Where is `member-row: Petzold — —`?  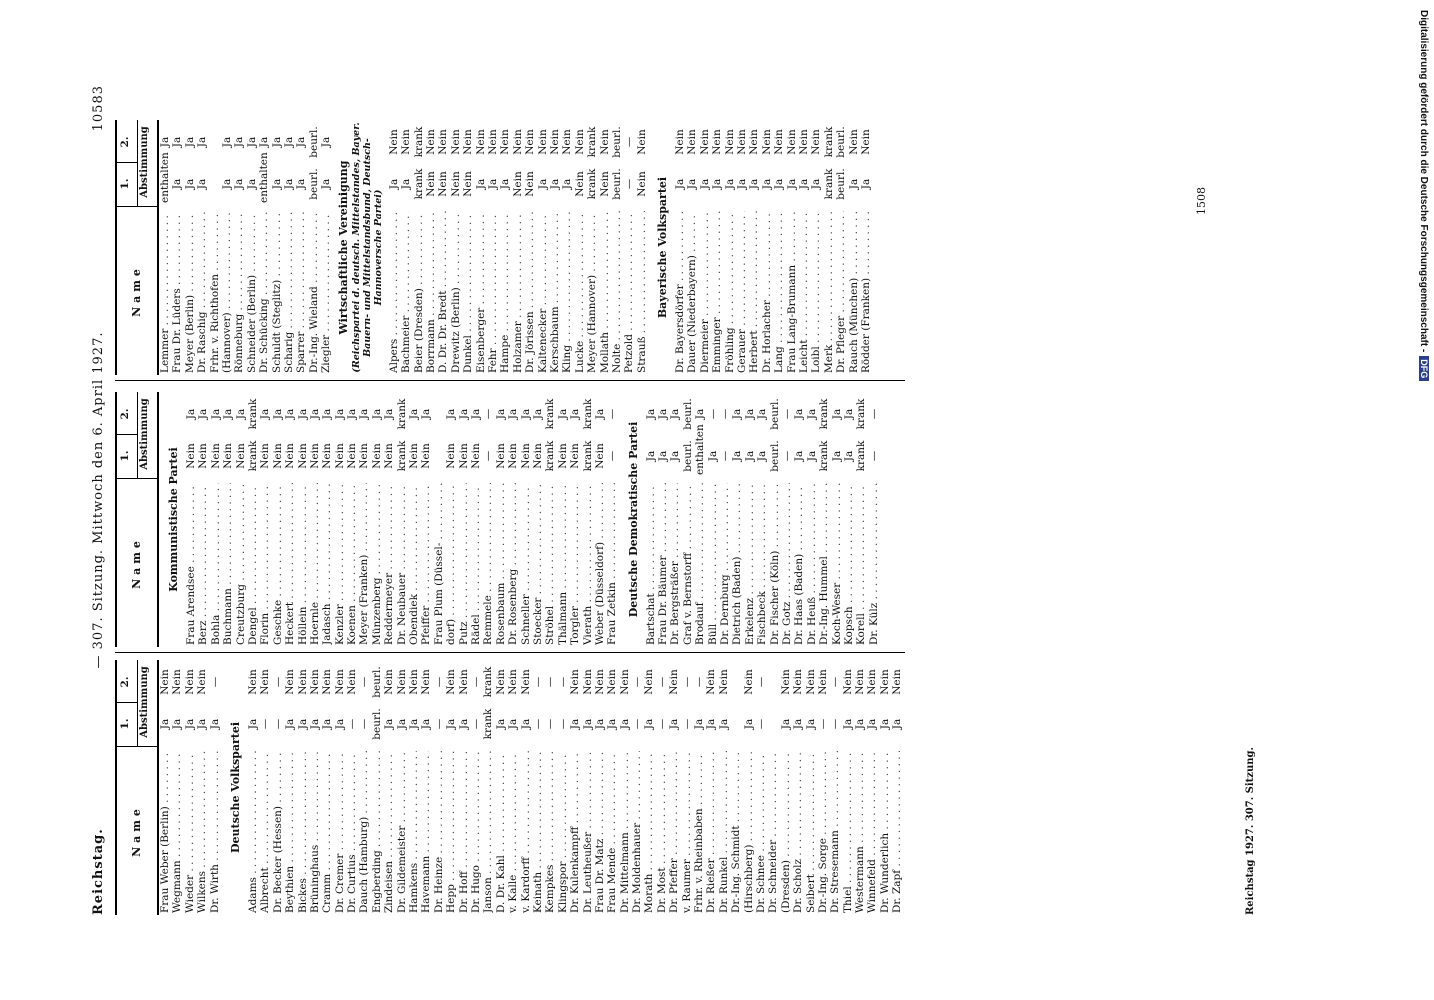
member-row: Petzold — — is located at coordinates (629, 247).